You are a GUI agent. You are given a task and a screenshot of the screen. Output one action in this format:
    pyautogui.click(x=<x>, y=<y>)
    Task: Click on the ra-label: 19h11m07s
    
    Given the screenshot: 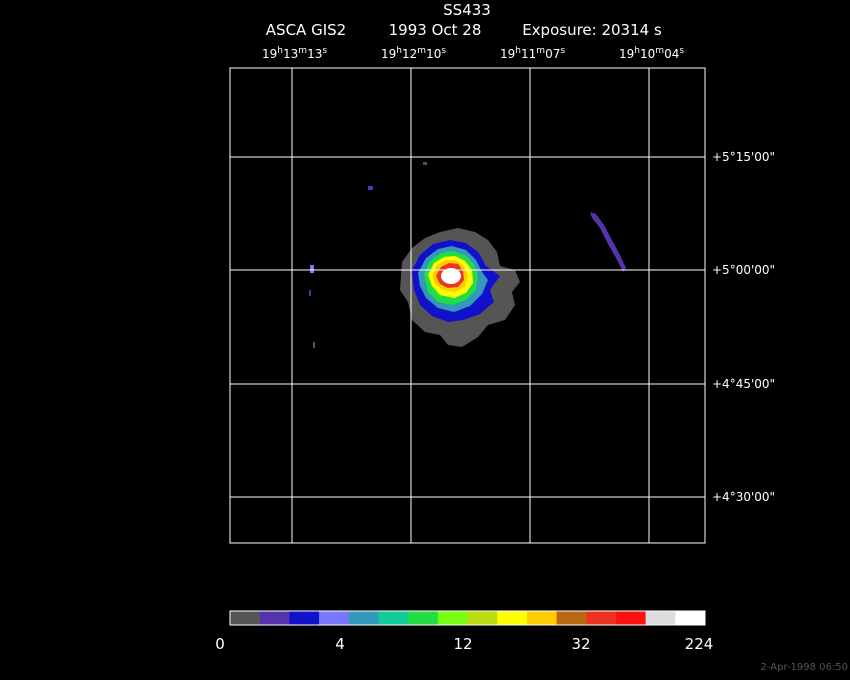 What is the action you would take?
    pyautogui.click(x=532, y=53)
    